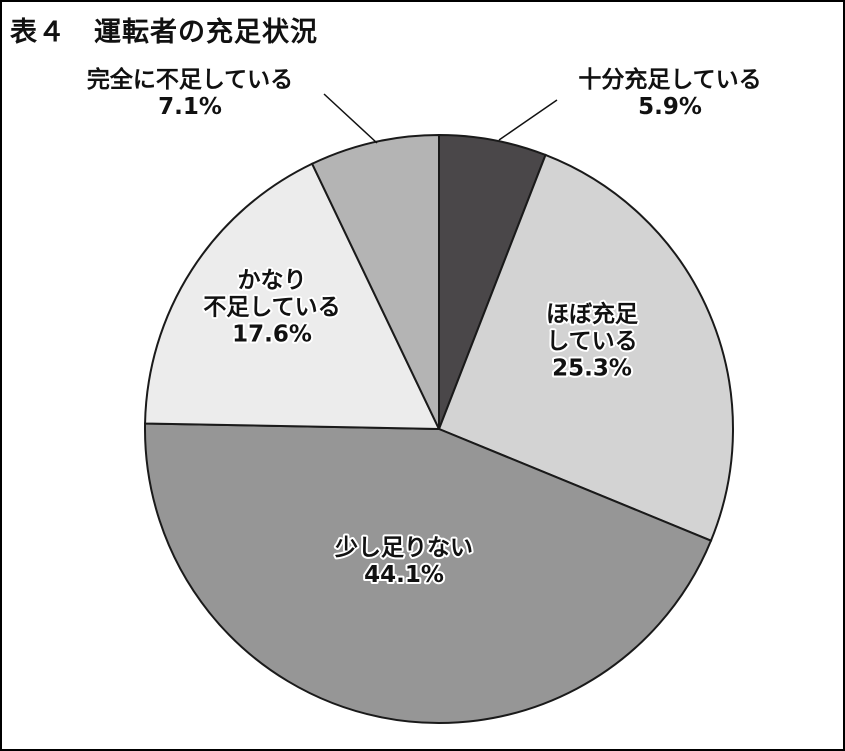 This screenshot has height=751, width=845. Describe the element at coordinates (670, 107) in the screenshot. I see `slice-value-label-1: 5.9%` at that location.